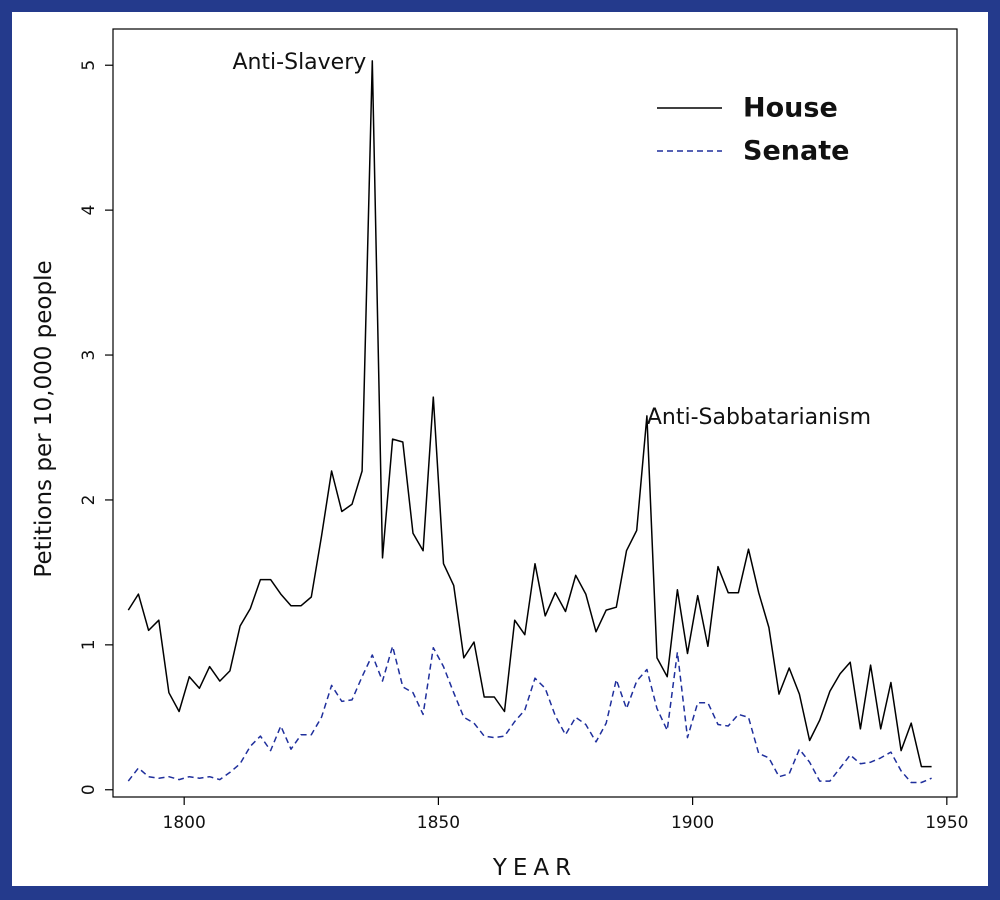  Describe the element at coordinates (565, 815) in the screenshot. I see `x-axis: 1800 1850 1900 1950` at that location.